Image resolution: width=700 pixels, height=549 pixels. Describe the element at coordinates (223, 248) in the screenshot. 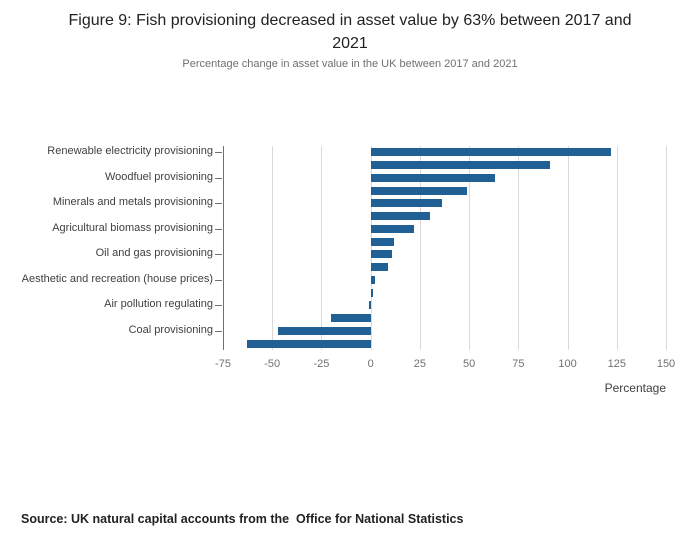

I see `y-axis-line` at that location.